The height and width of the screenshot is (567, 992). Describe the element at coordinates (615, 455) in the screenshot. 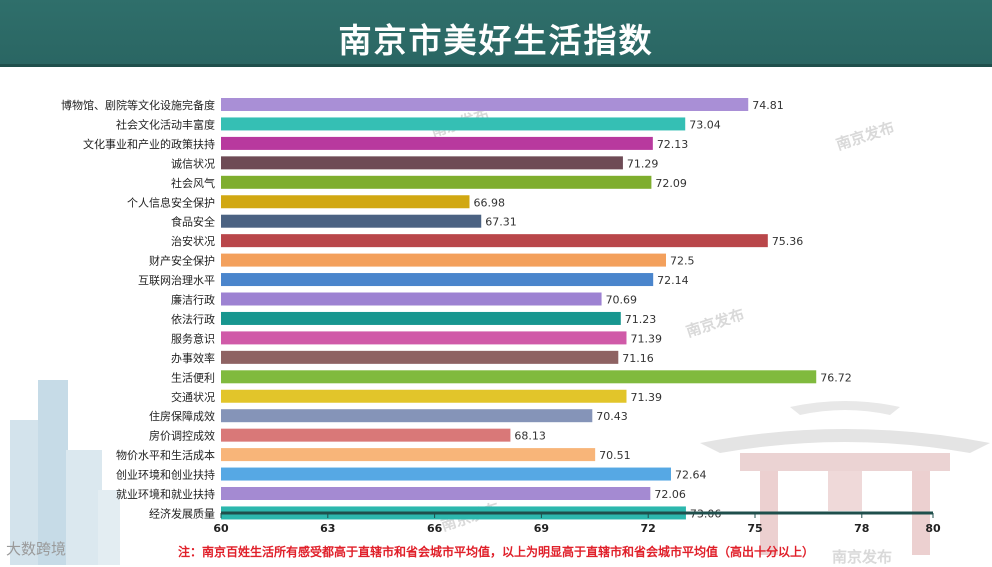

I see `value-label: 70.51` at that location.